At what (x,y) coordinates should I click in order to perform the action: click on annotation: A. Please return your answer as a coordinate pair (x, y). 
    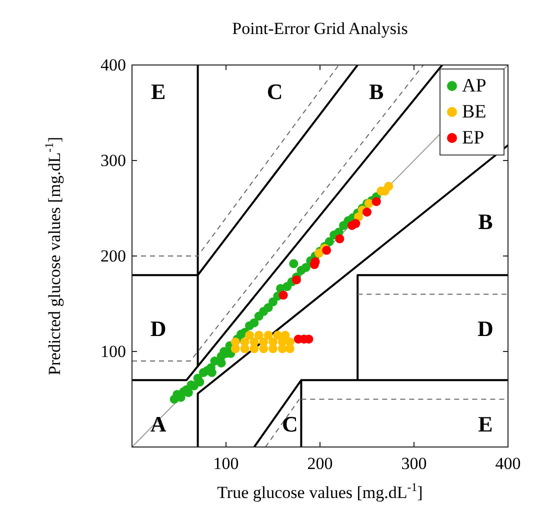
    Looking at the image, I should click on (158, 424).